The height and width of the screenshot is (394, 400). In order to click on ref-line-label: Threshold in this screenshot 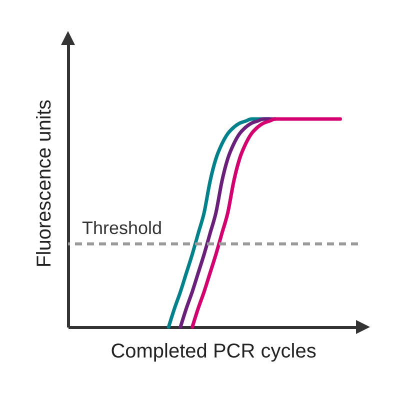, I will do `click(122, 228)`.